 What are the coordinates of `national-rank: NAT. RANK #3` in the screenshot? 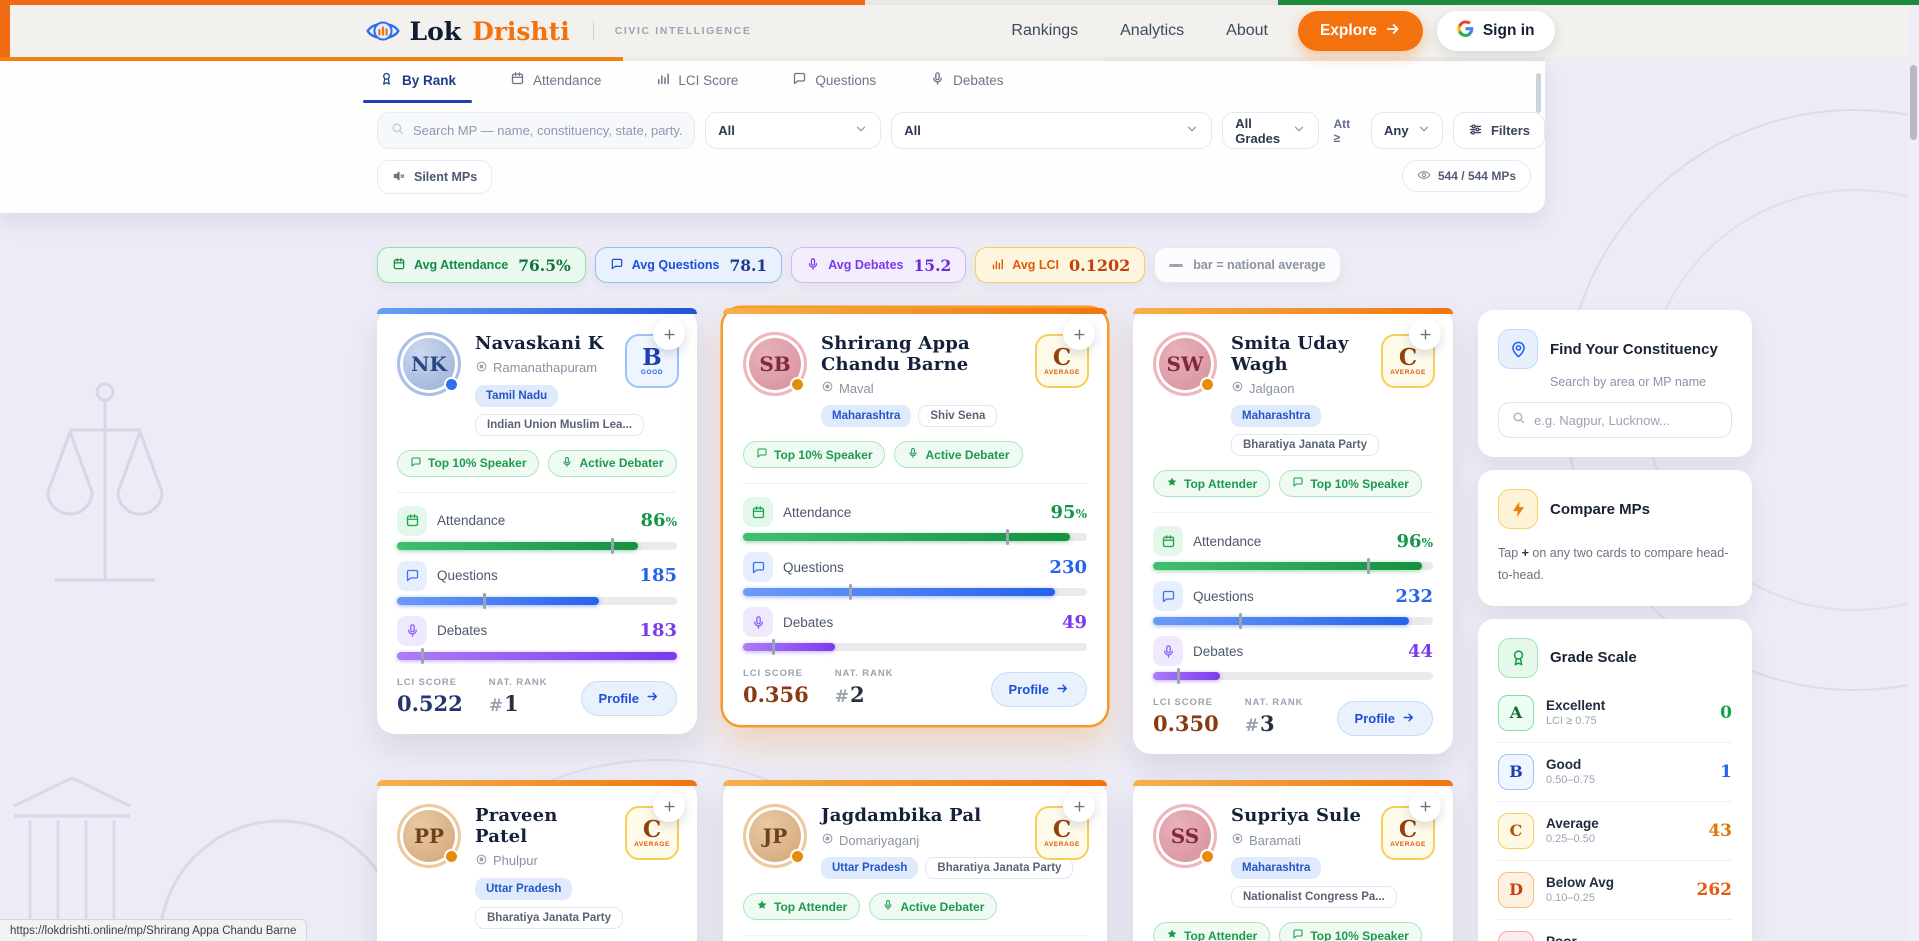 It's located at (1274, 717).